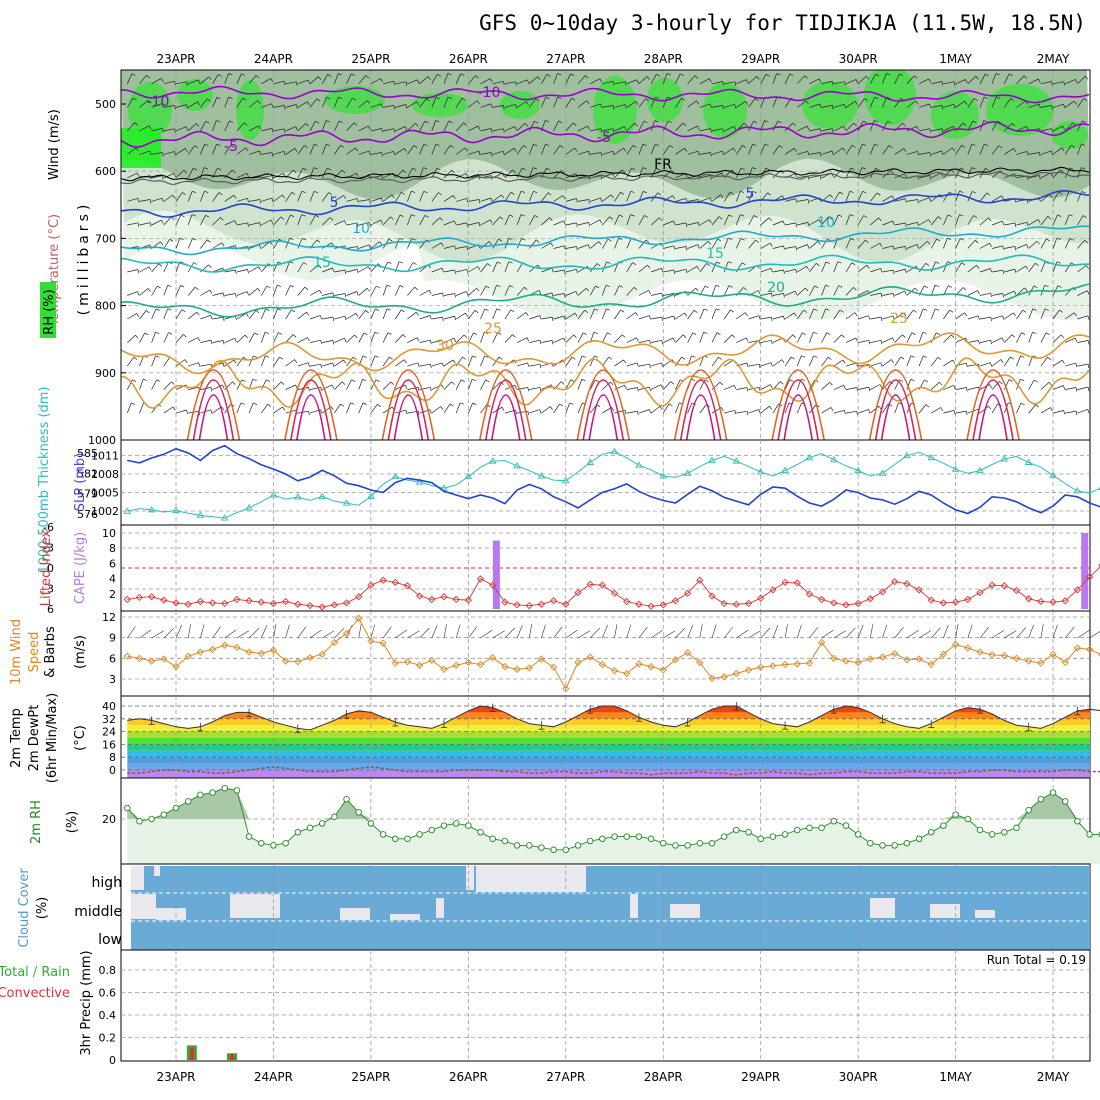 The image size is (1100, 1100). What do you see at coordinates (858, 662) in the screenshot?
I see `wind-speed-marker` at bounding box center [858, 662].